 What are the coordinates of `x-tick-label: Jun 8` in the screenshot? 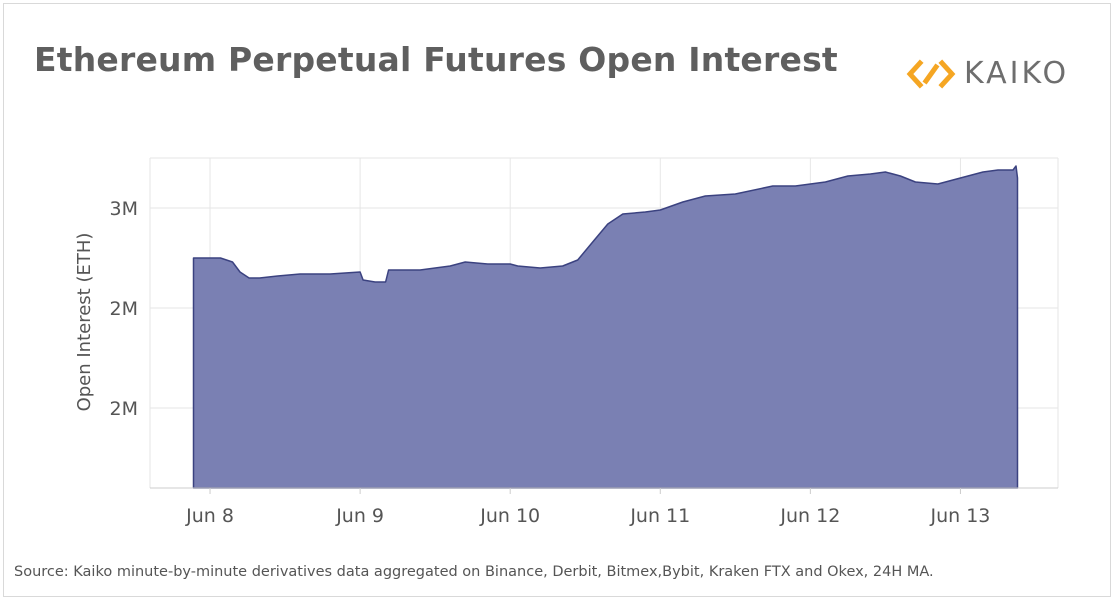 It's located at (209, 516).